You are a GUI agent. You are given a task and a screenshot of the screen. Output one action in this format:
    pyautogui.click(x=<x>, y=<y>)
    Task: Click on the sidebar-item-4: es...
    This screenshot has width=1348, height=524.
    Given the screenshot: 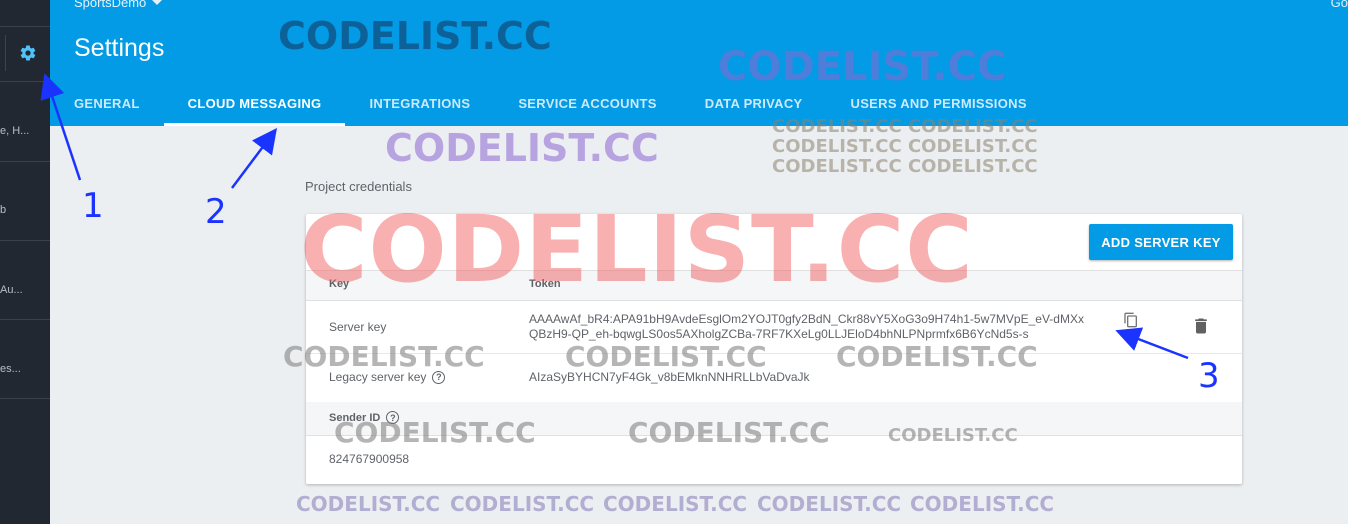 What is the action you would take?
    pyautogui.click(x=10, y=369)
    